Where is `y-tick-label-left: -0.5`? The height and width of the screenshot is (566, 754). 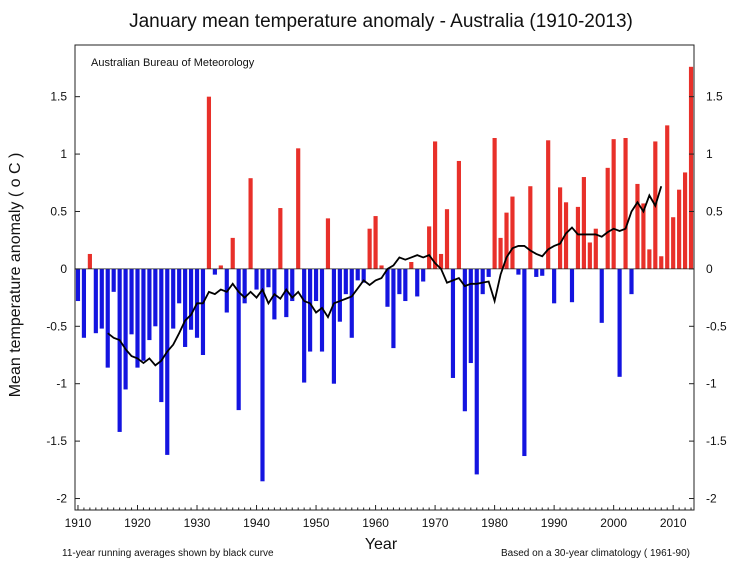 y-tick-label-left: -0.5 is located at coordinates (56, 326).